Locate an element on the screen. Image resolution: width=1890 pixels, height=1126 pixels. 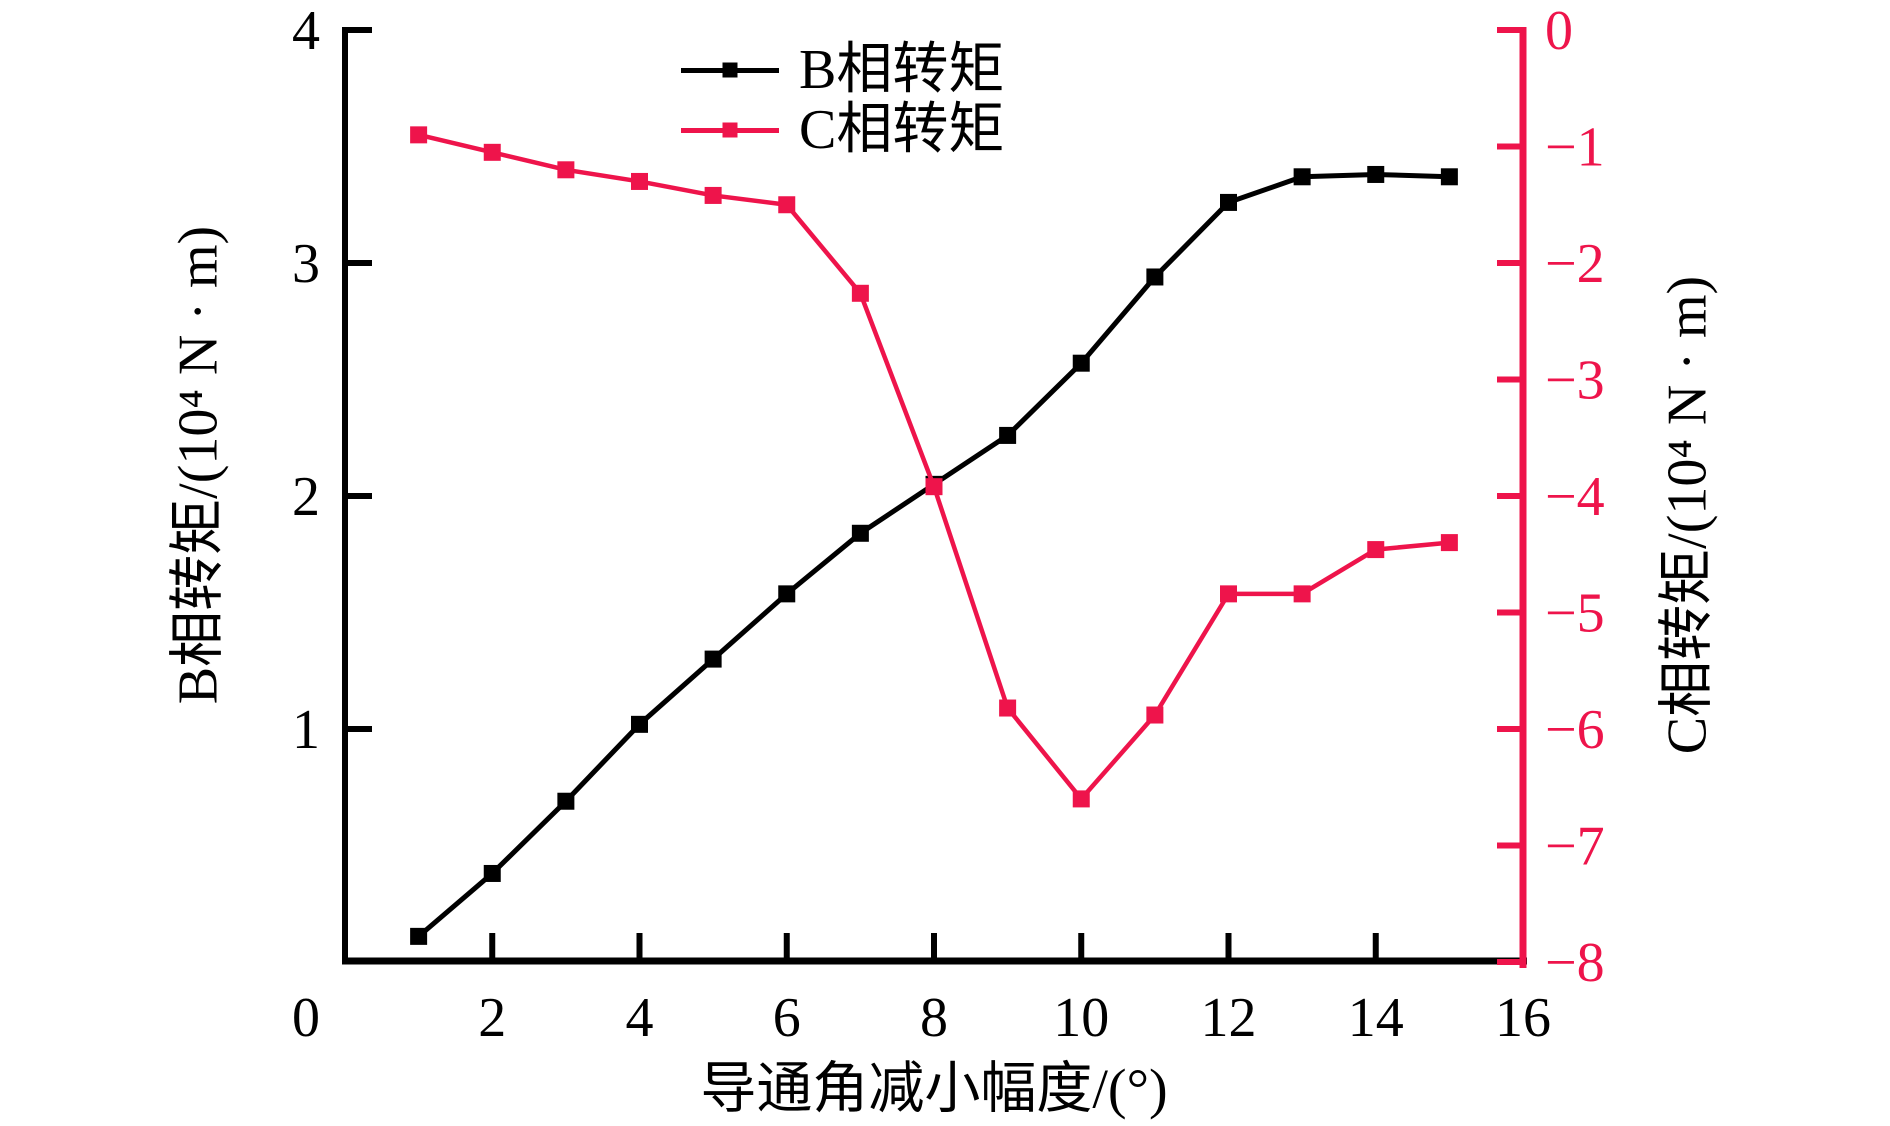
left-y-tick-label: 3 is located at coordinates (306, 264).